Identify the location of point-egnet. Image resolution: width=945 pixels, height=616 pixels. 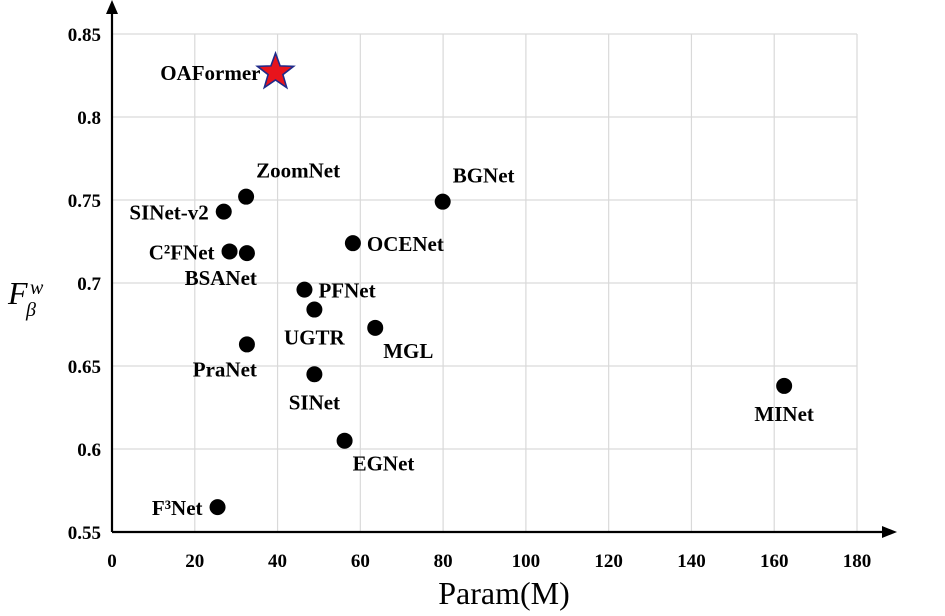
(344, 440).